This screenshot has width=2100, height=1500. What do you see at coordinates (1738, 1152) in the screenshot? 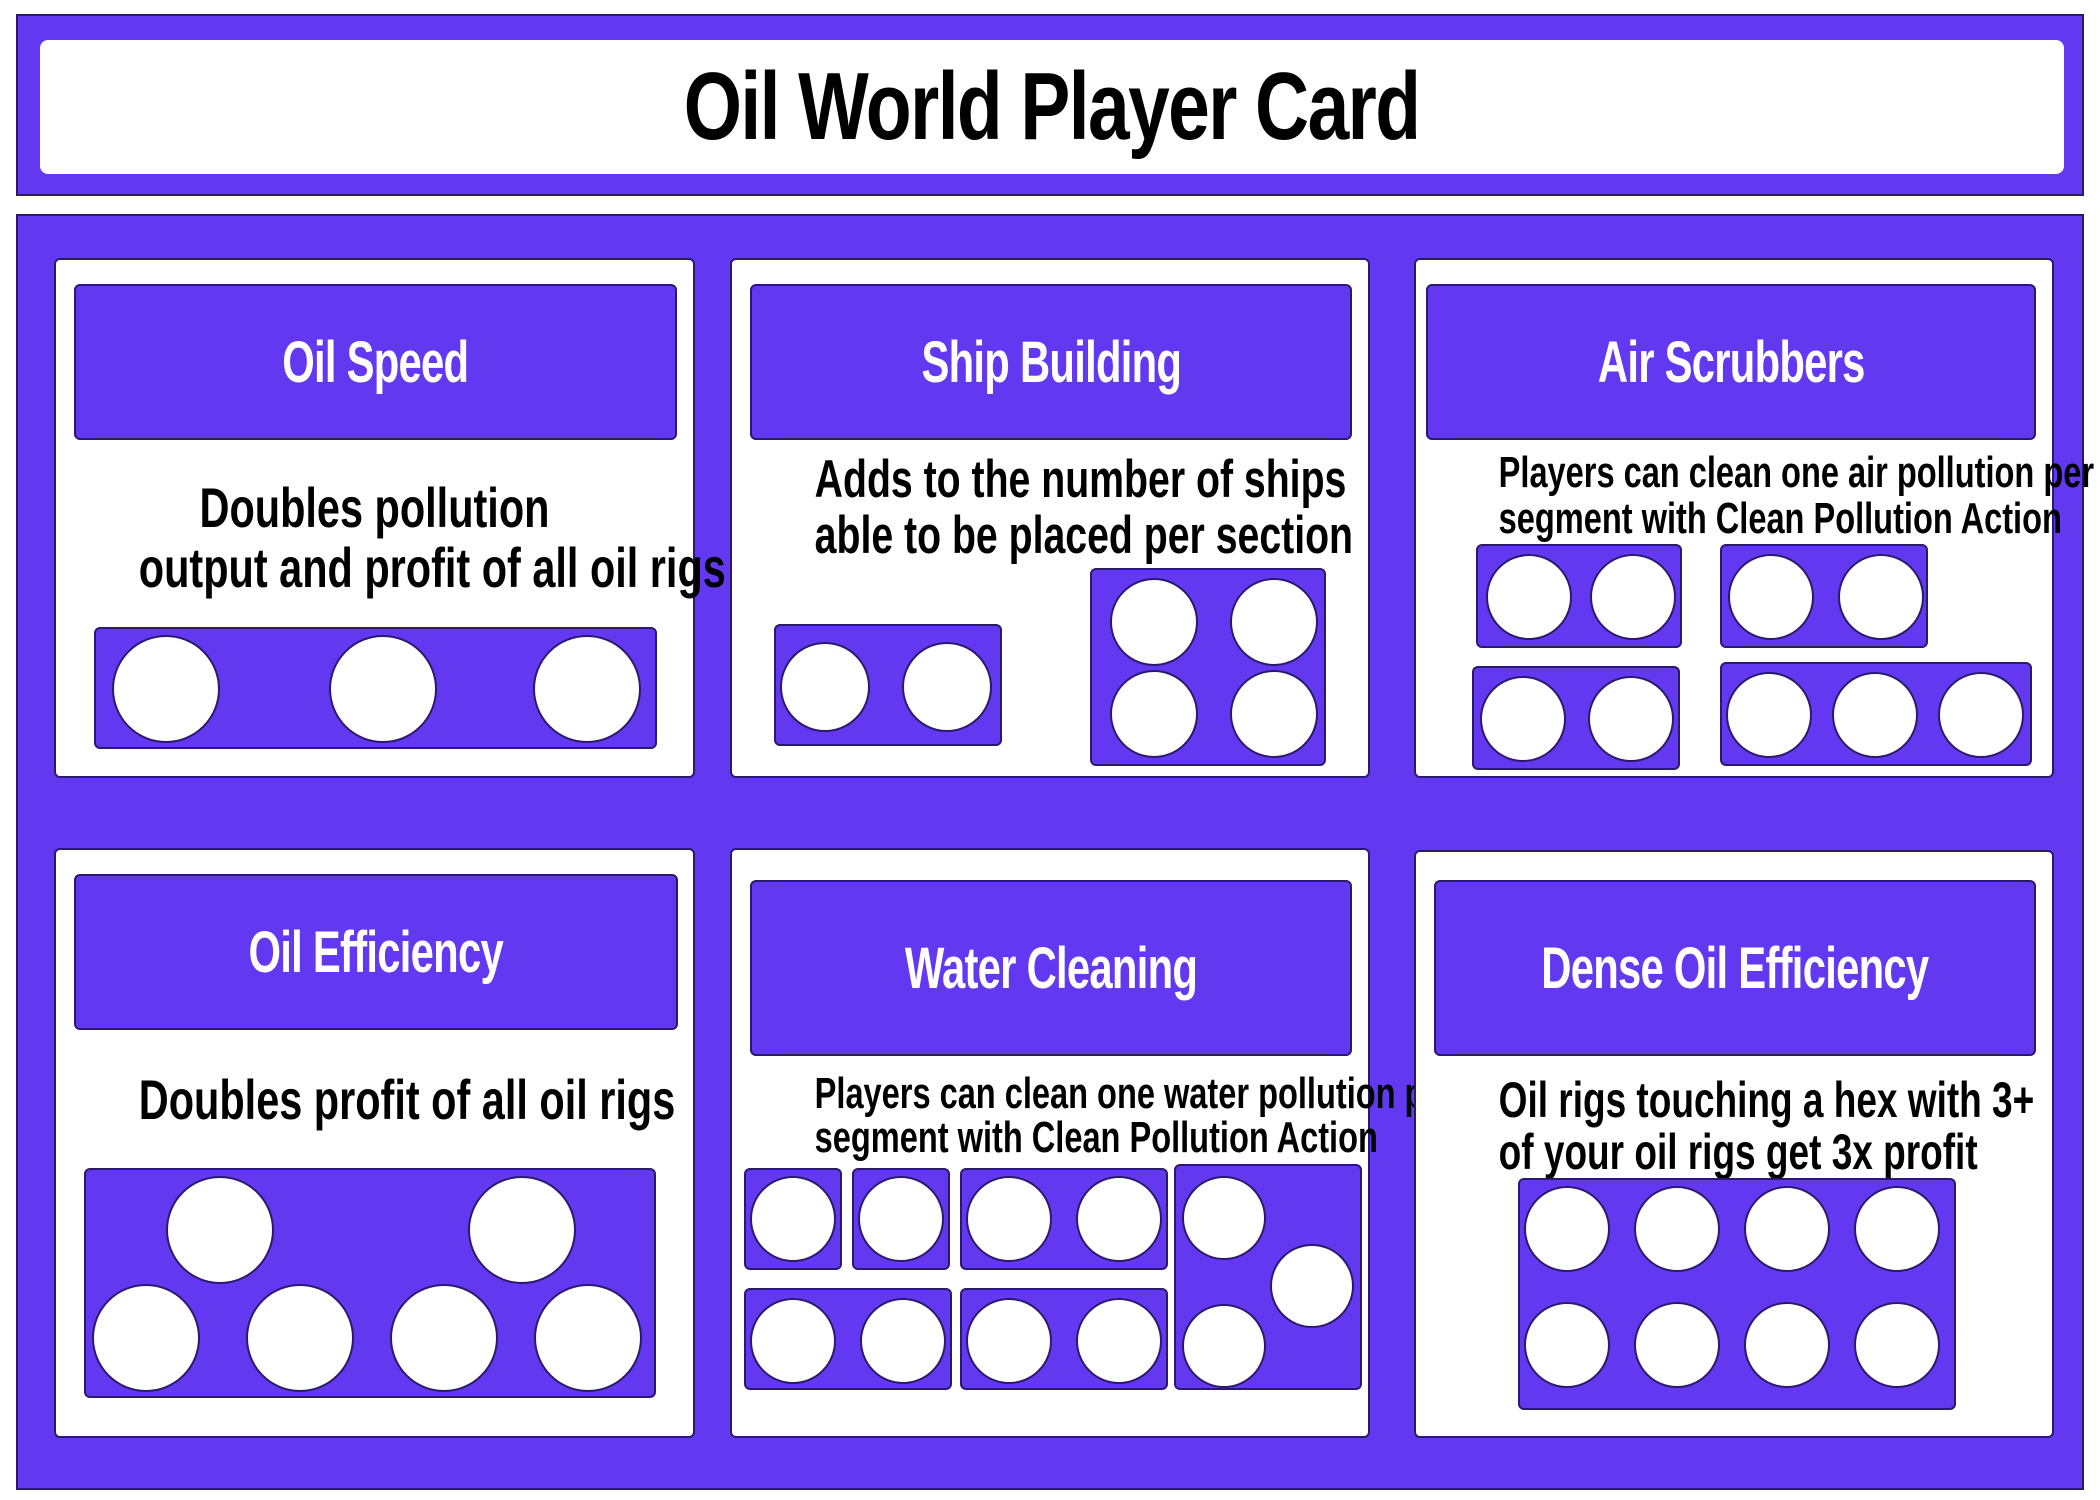
I see `description-line: of your oil rigs get 3x profit` at bounding box center [1738, 1152].